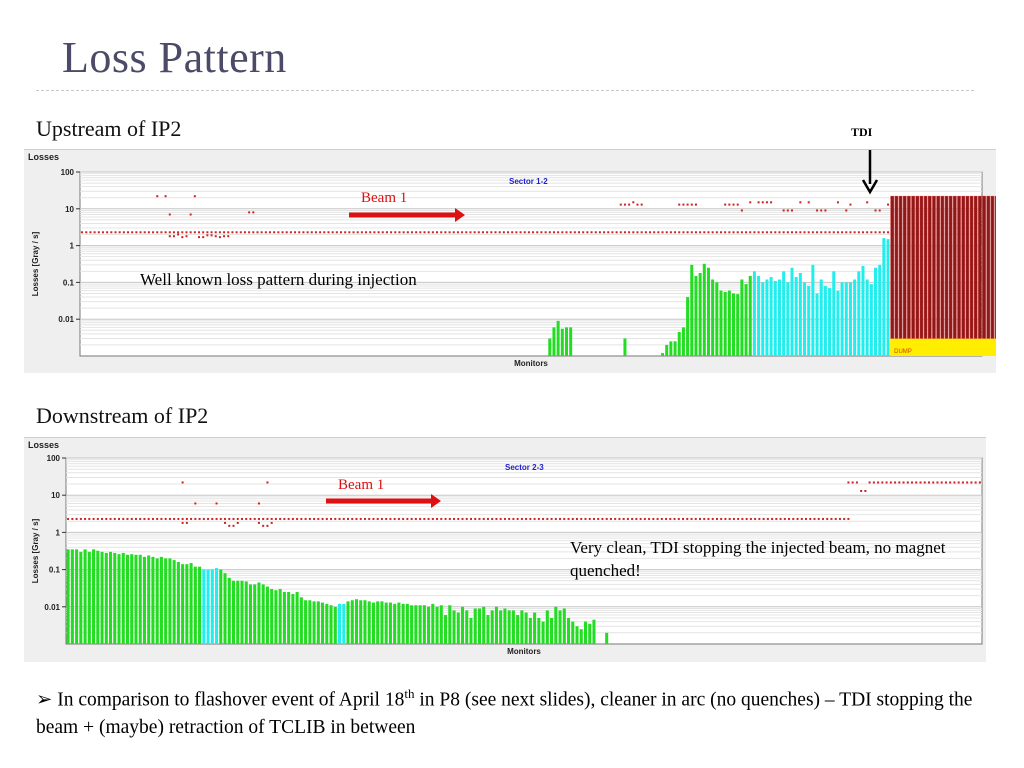  I want to click on y-tick-label: 0.01, so click(66, 319).